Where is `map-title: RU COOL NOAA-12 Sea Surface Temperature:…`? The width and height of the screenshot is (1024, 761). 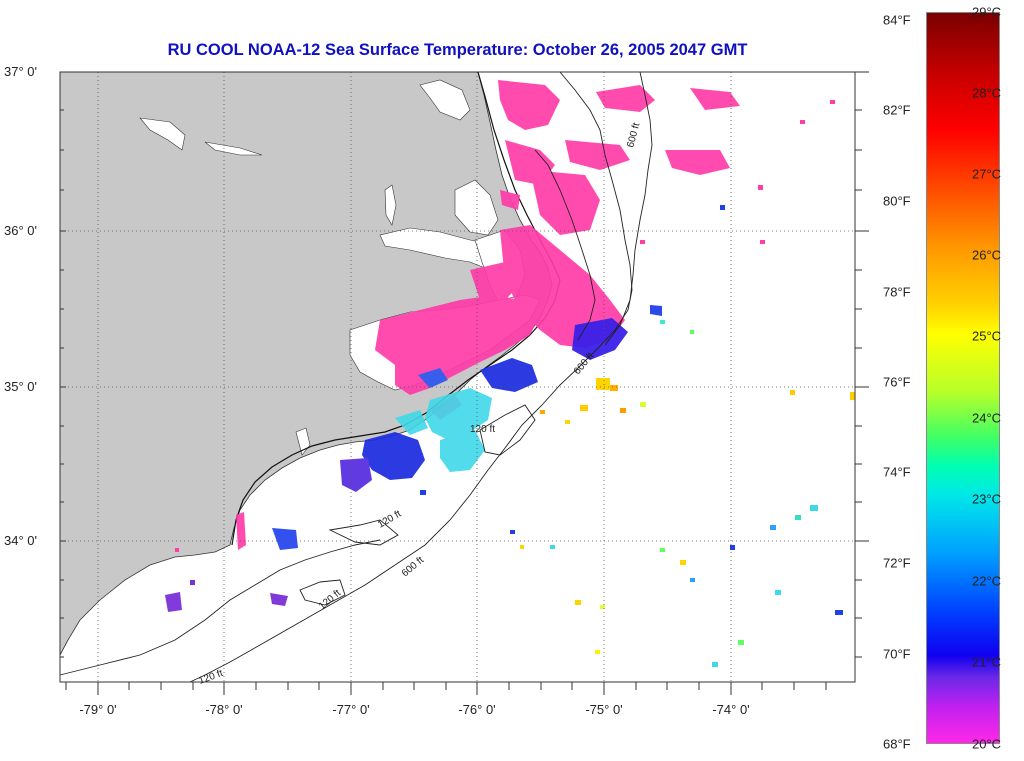 map-title: RU COOL NOAA-12 Sea Surface Temperature:… is located at coordinates (457, 50).